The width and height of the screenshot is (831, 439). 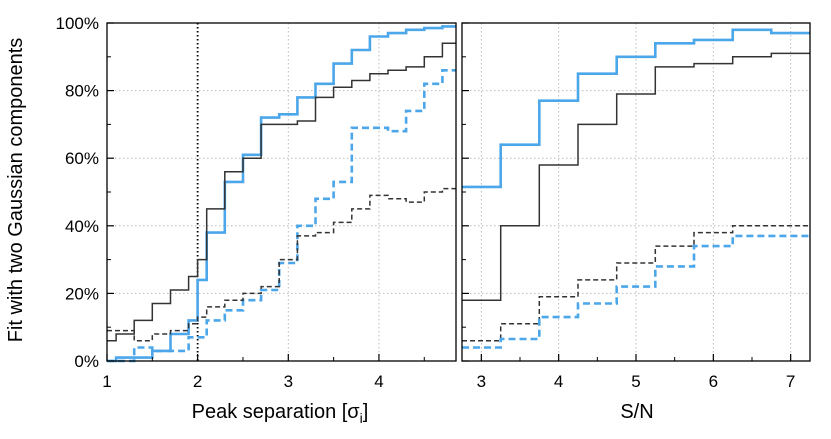 I want to click on y-tick-label: 60%, so click(x=82, y=158).